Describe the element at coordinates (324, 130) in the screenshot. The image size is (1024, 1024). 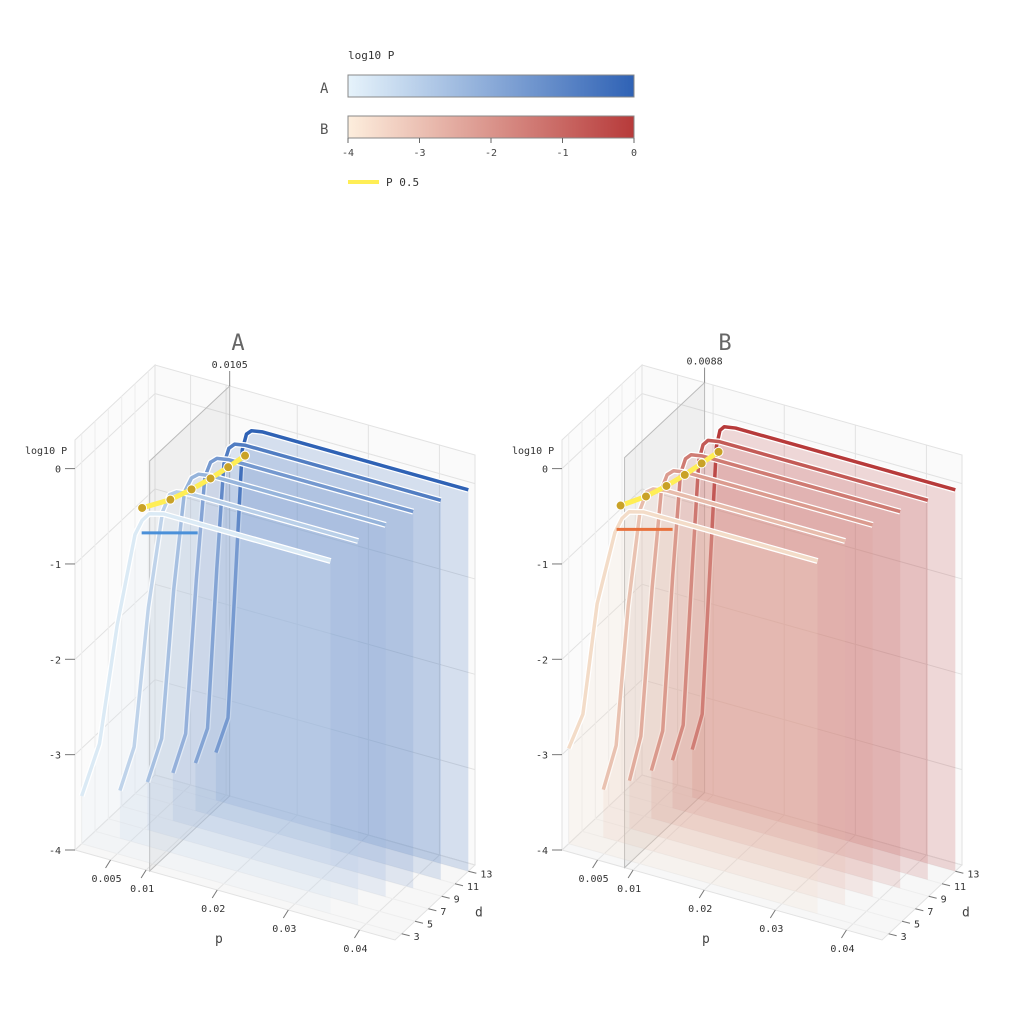
I see `legend-row-b-label: B` at that location.